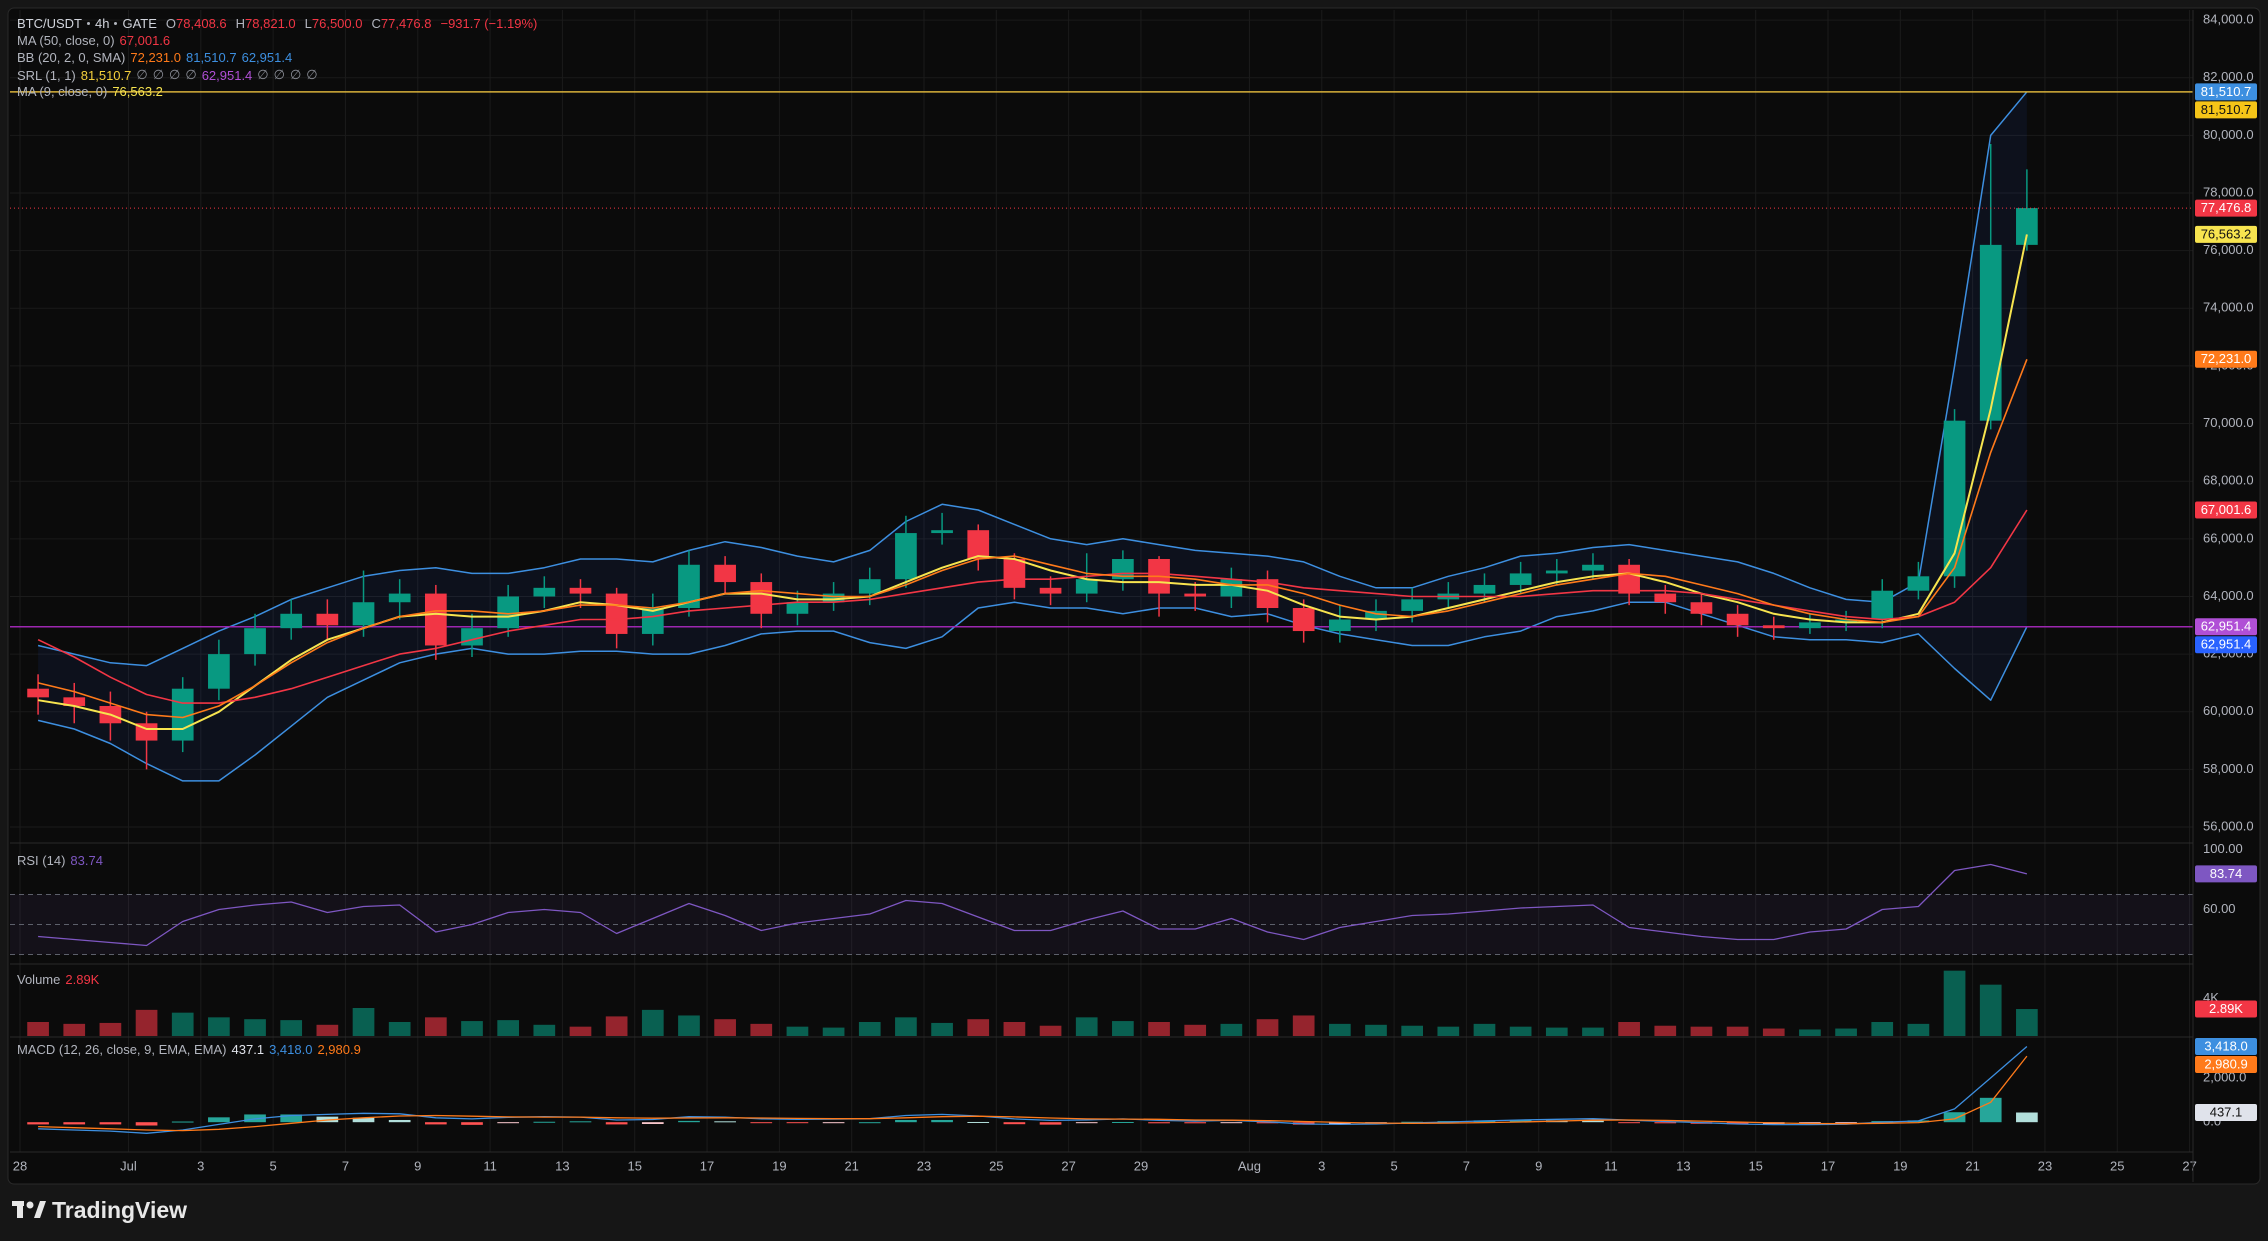  I want to click on ohlc-item: O78,408.6, so click(196, 23).